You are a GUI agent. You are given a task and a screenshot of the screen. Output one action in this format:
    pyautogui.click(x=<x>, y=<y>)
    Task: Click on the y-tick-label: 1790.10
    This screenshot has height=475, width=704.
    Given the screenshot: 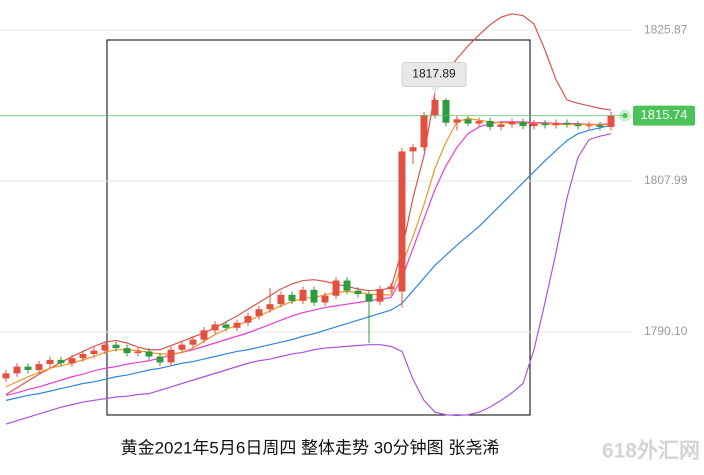 What is the action you would take?
    pyautogui.click(x=666, y=331)
    